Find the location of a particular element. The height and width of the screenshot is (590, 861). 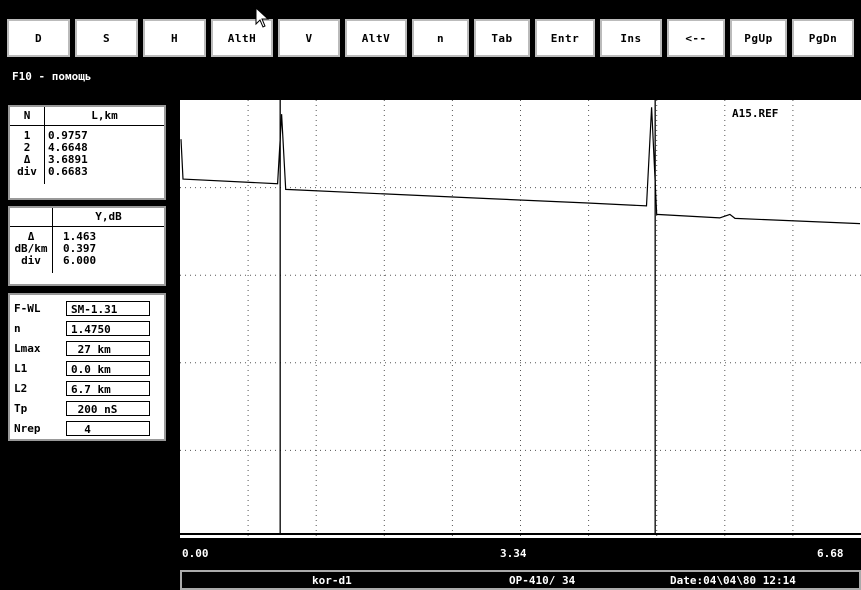

status-date: Date:04\04\80 12:14 is located at coordinates (733, 580).